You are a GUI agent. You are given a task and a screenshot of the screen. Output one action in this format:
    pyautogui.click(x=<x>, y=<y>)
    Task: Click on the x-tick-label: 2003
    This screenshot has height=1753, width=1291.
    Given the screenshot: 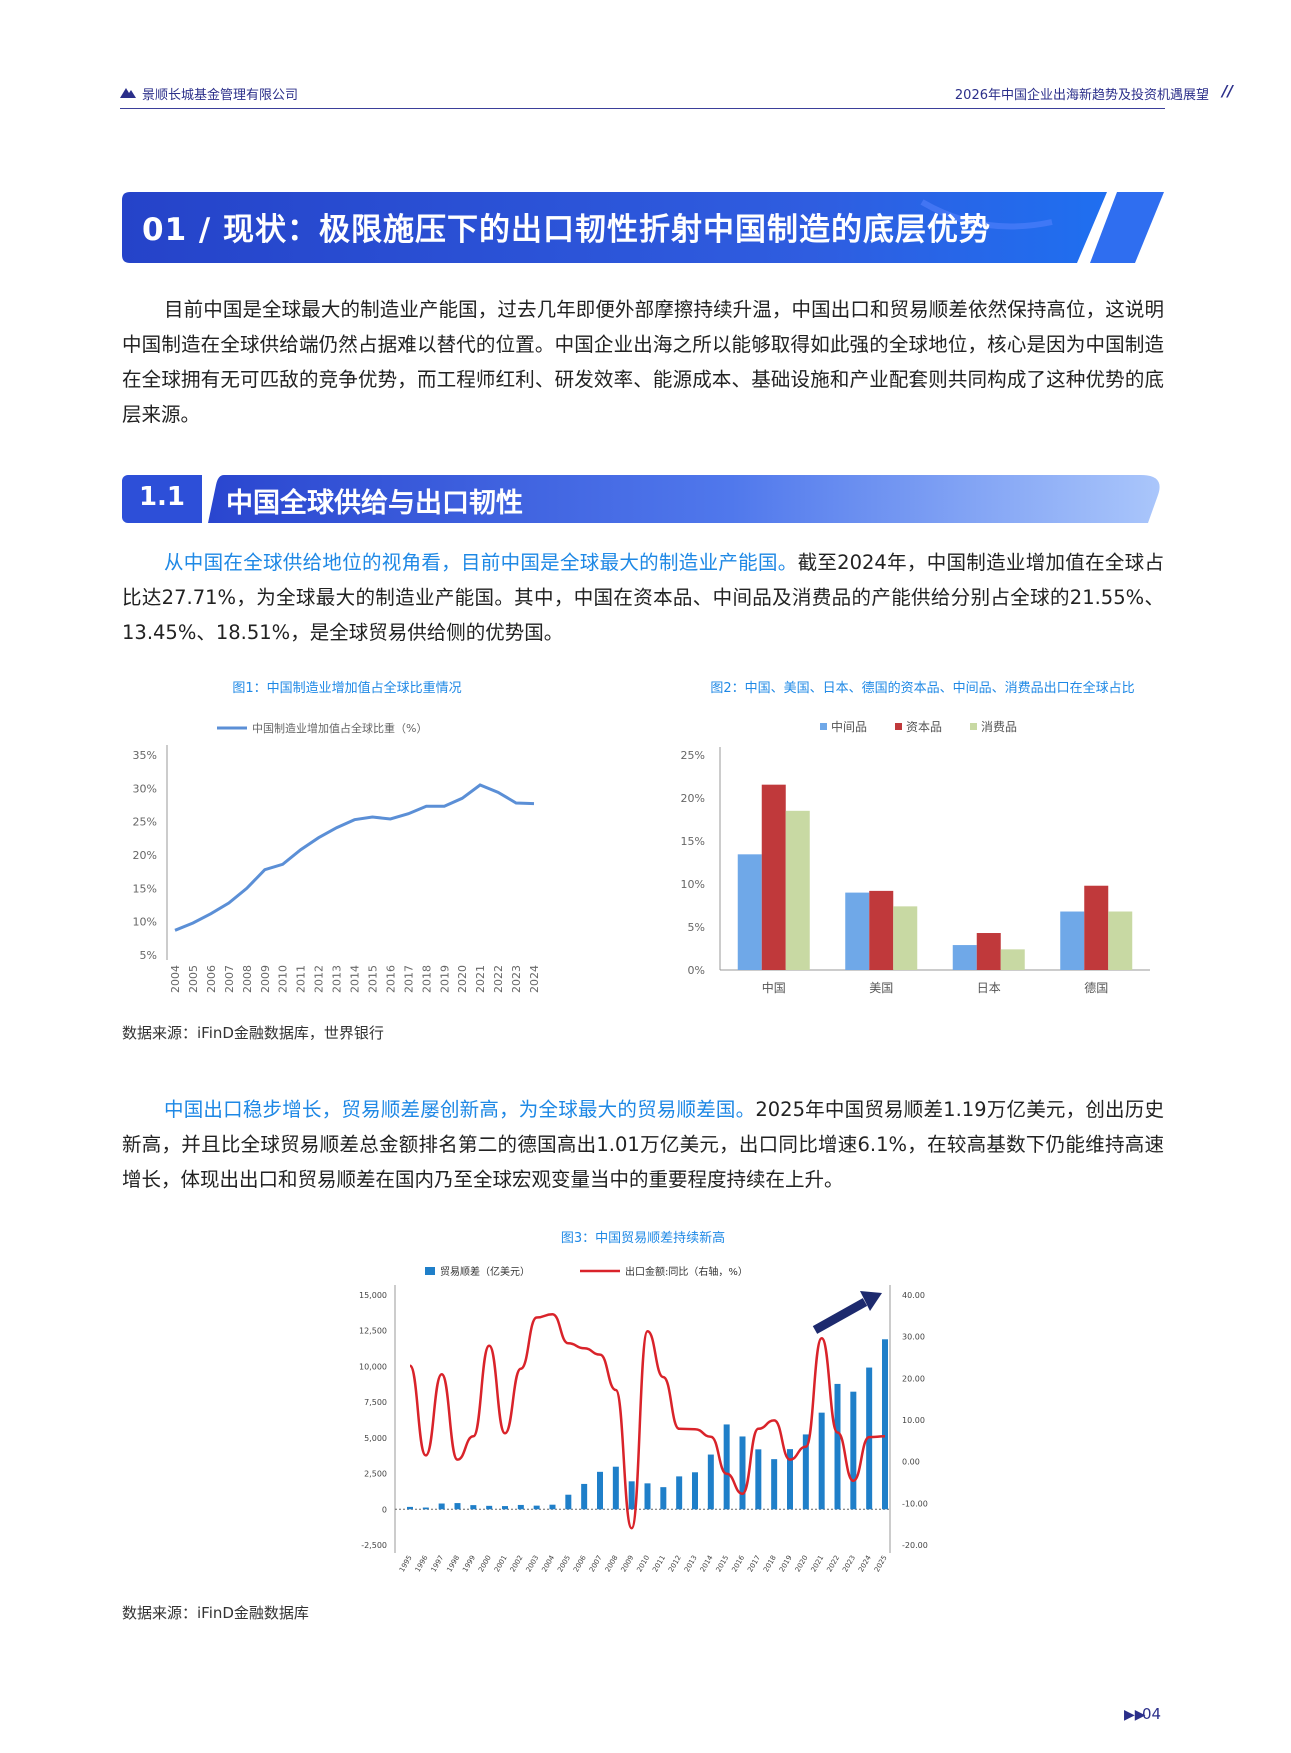 What is the action you would take?
    pyautogui.click(x=533, y=1563)
    